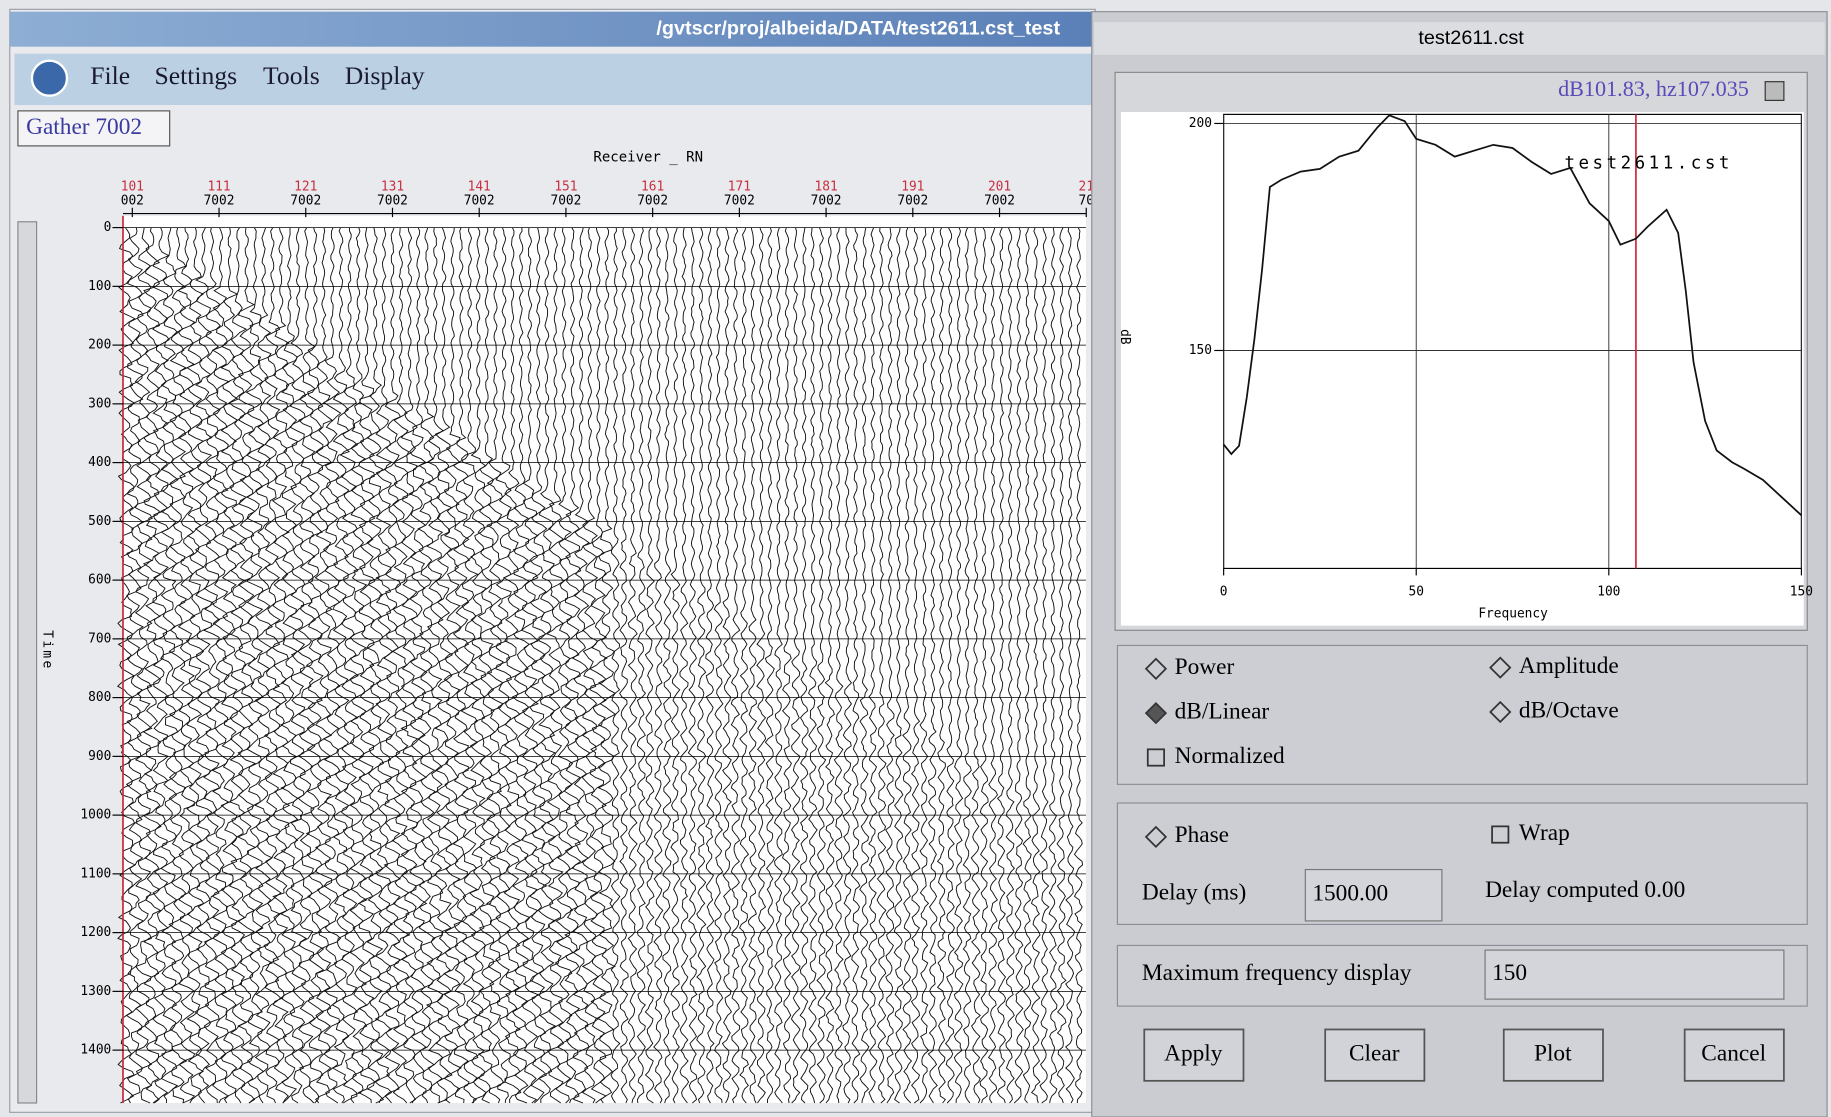  Describe the element at coordinates (99, 756) in the screenshot. I see `y-tick-label: 900` at that location.